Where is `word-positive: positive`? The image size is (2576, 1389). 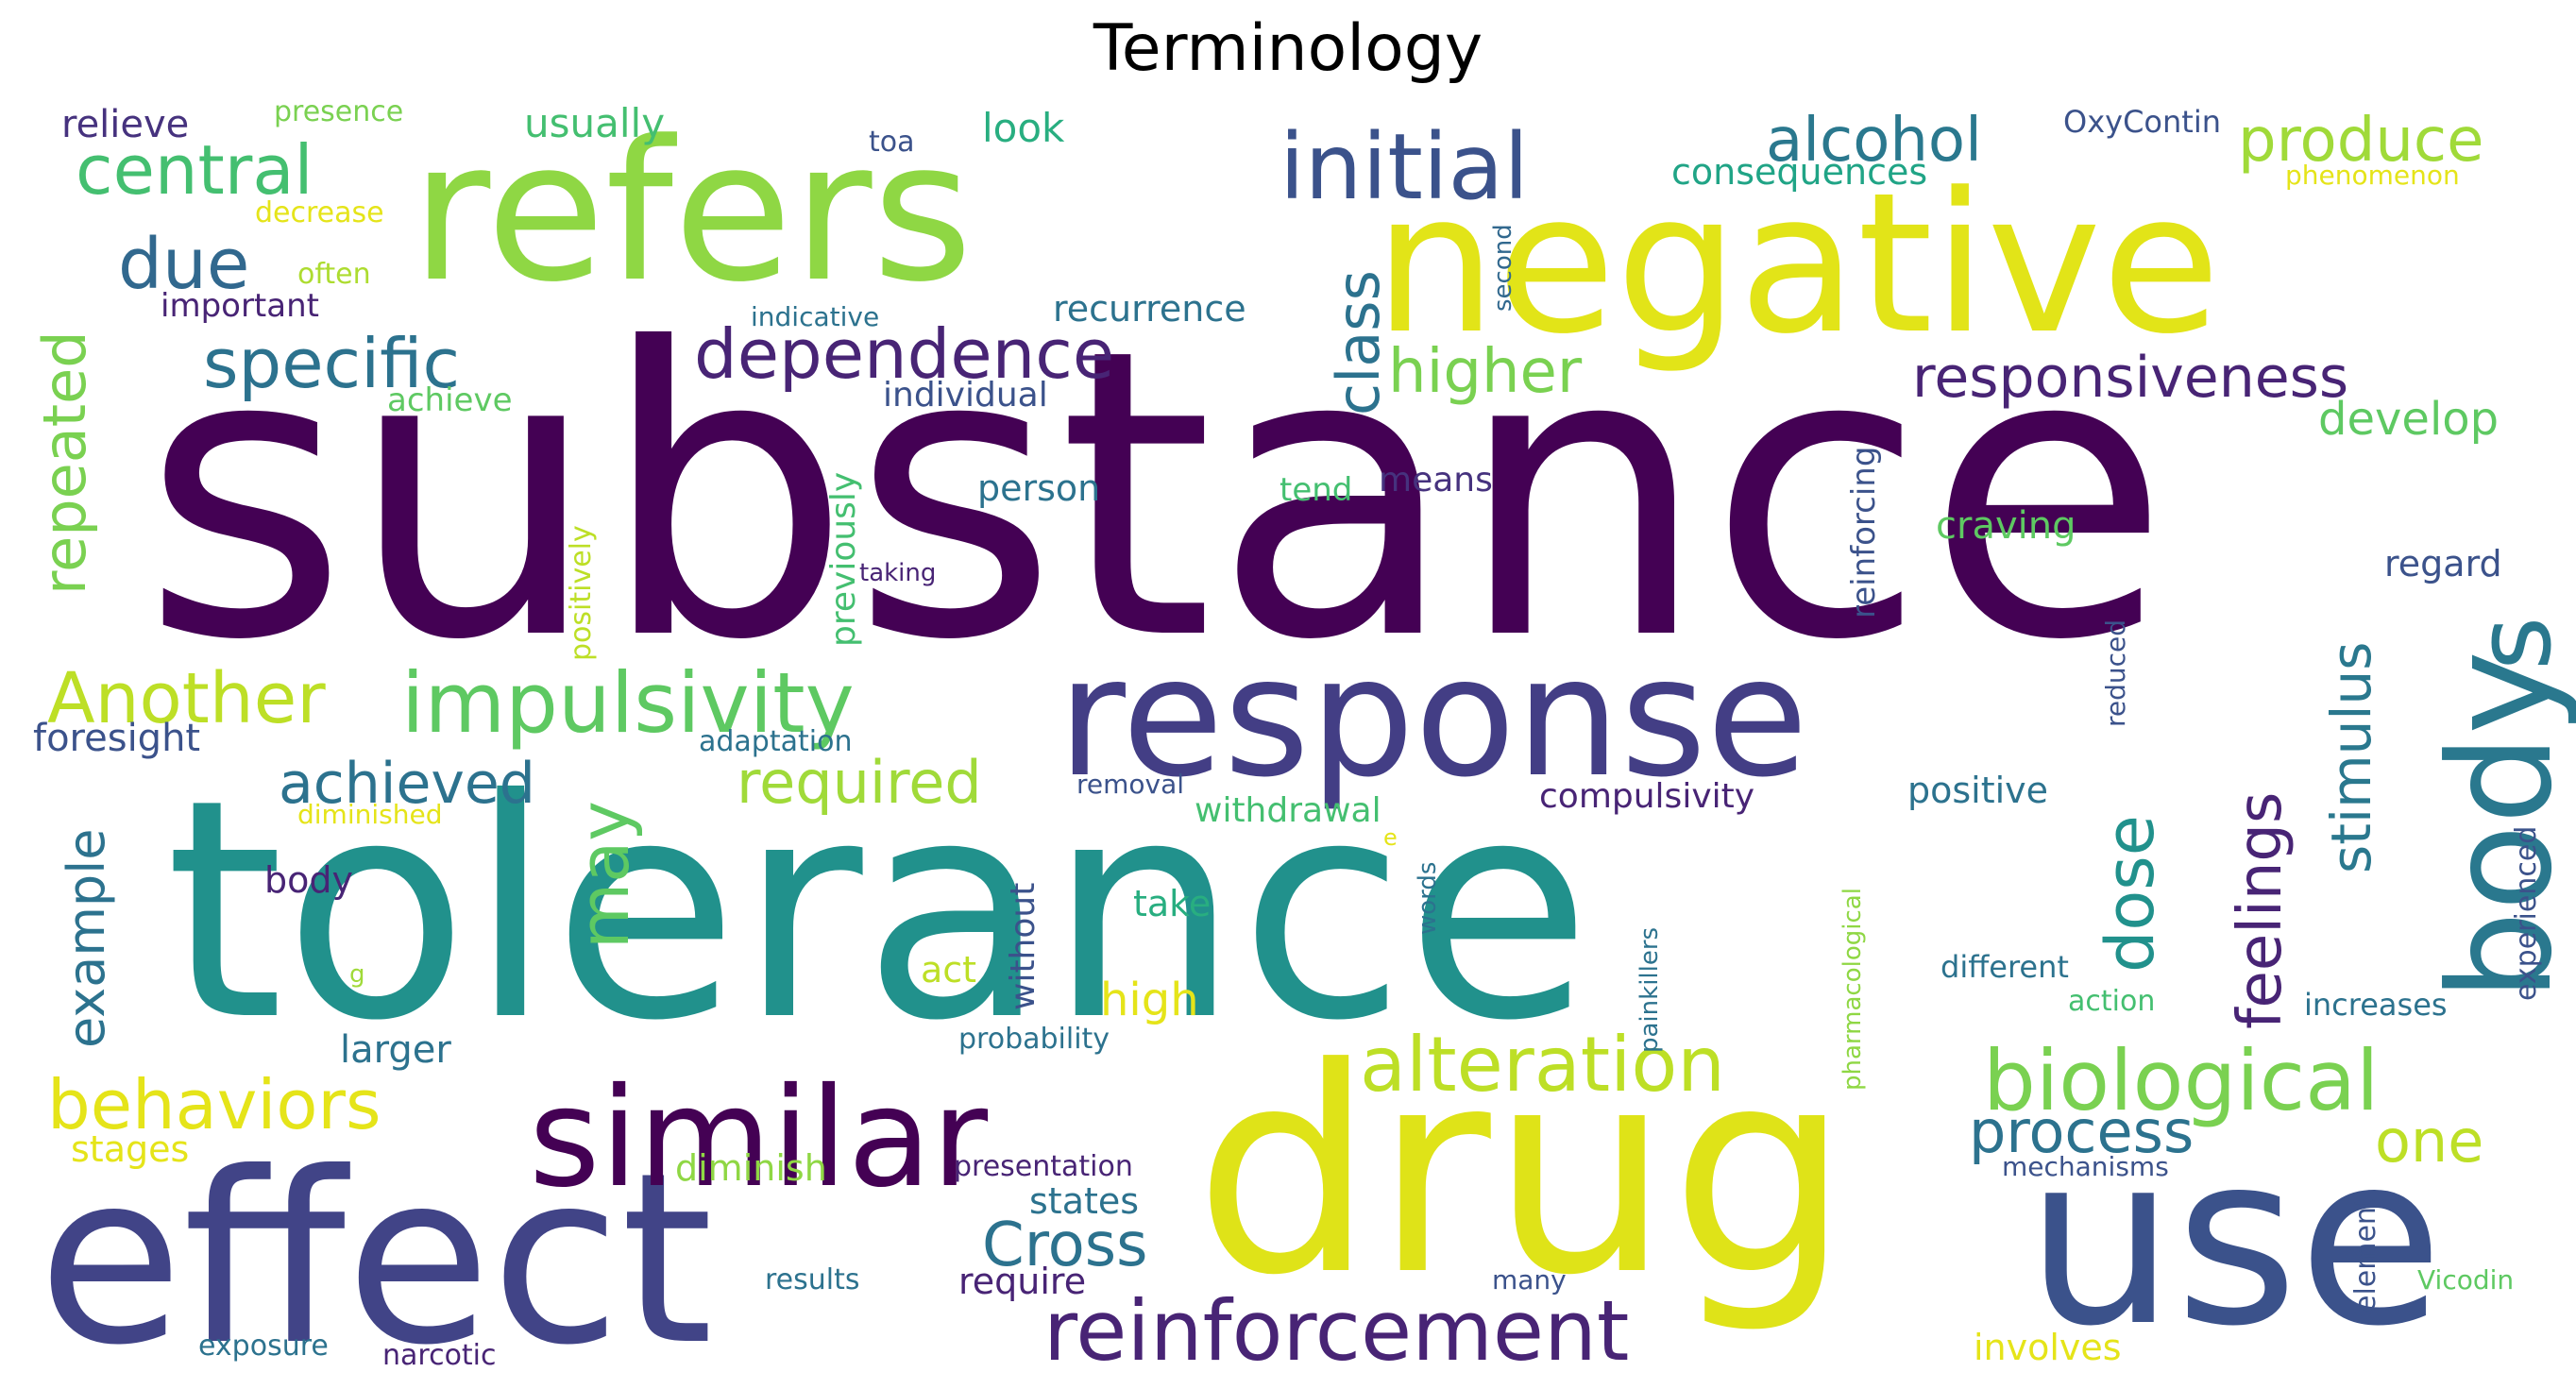
word-positive: positive is located at coordinates (1977, 790).